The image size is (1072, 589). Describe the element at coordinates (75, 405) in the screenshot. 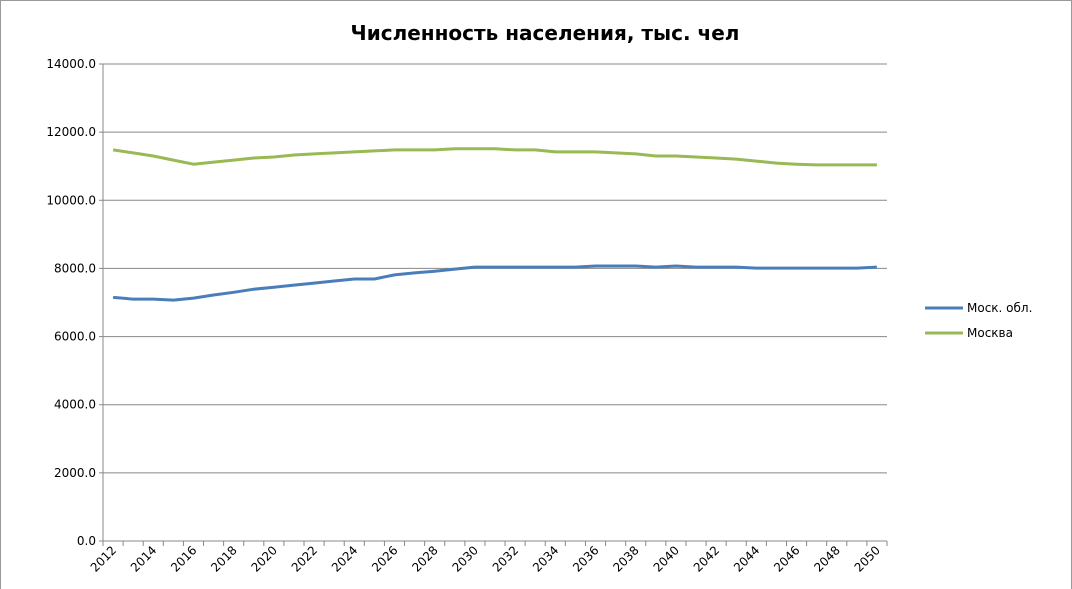

I see `y-tick-label: 4000.0` at that location.